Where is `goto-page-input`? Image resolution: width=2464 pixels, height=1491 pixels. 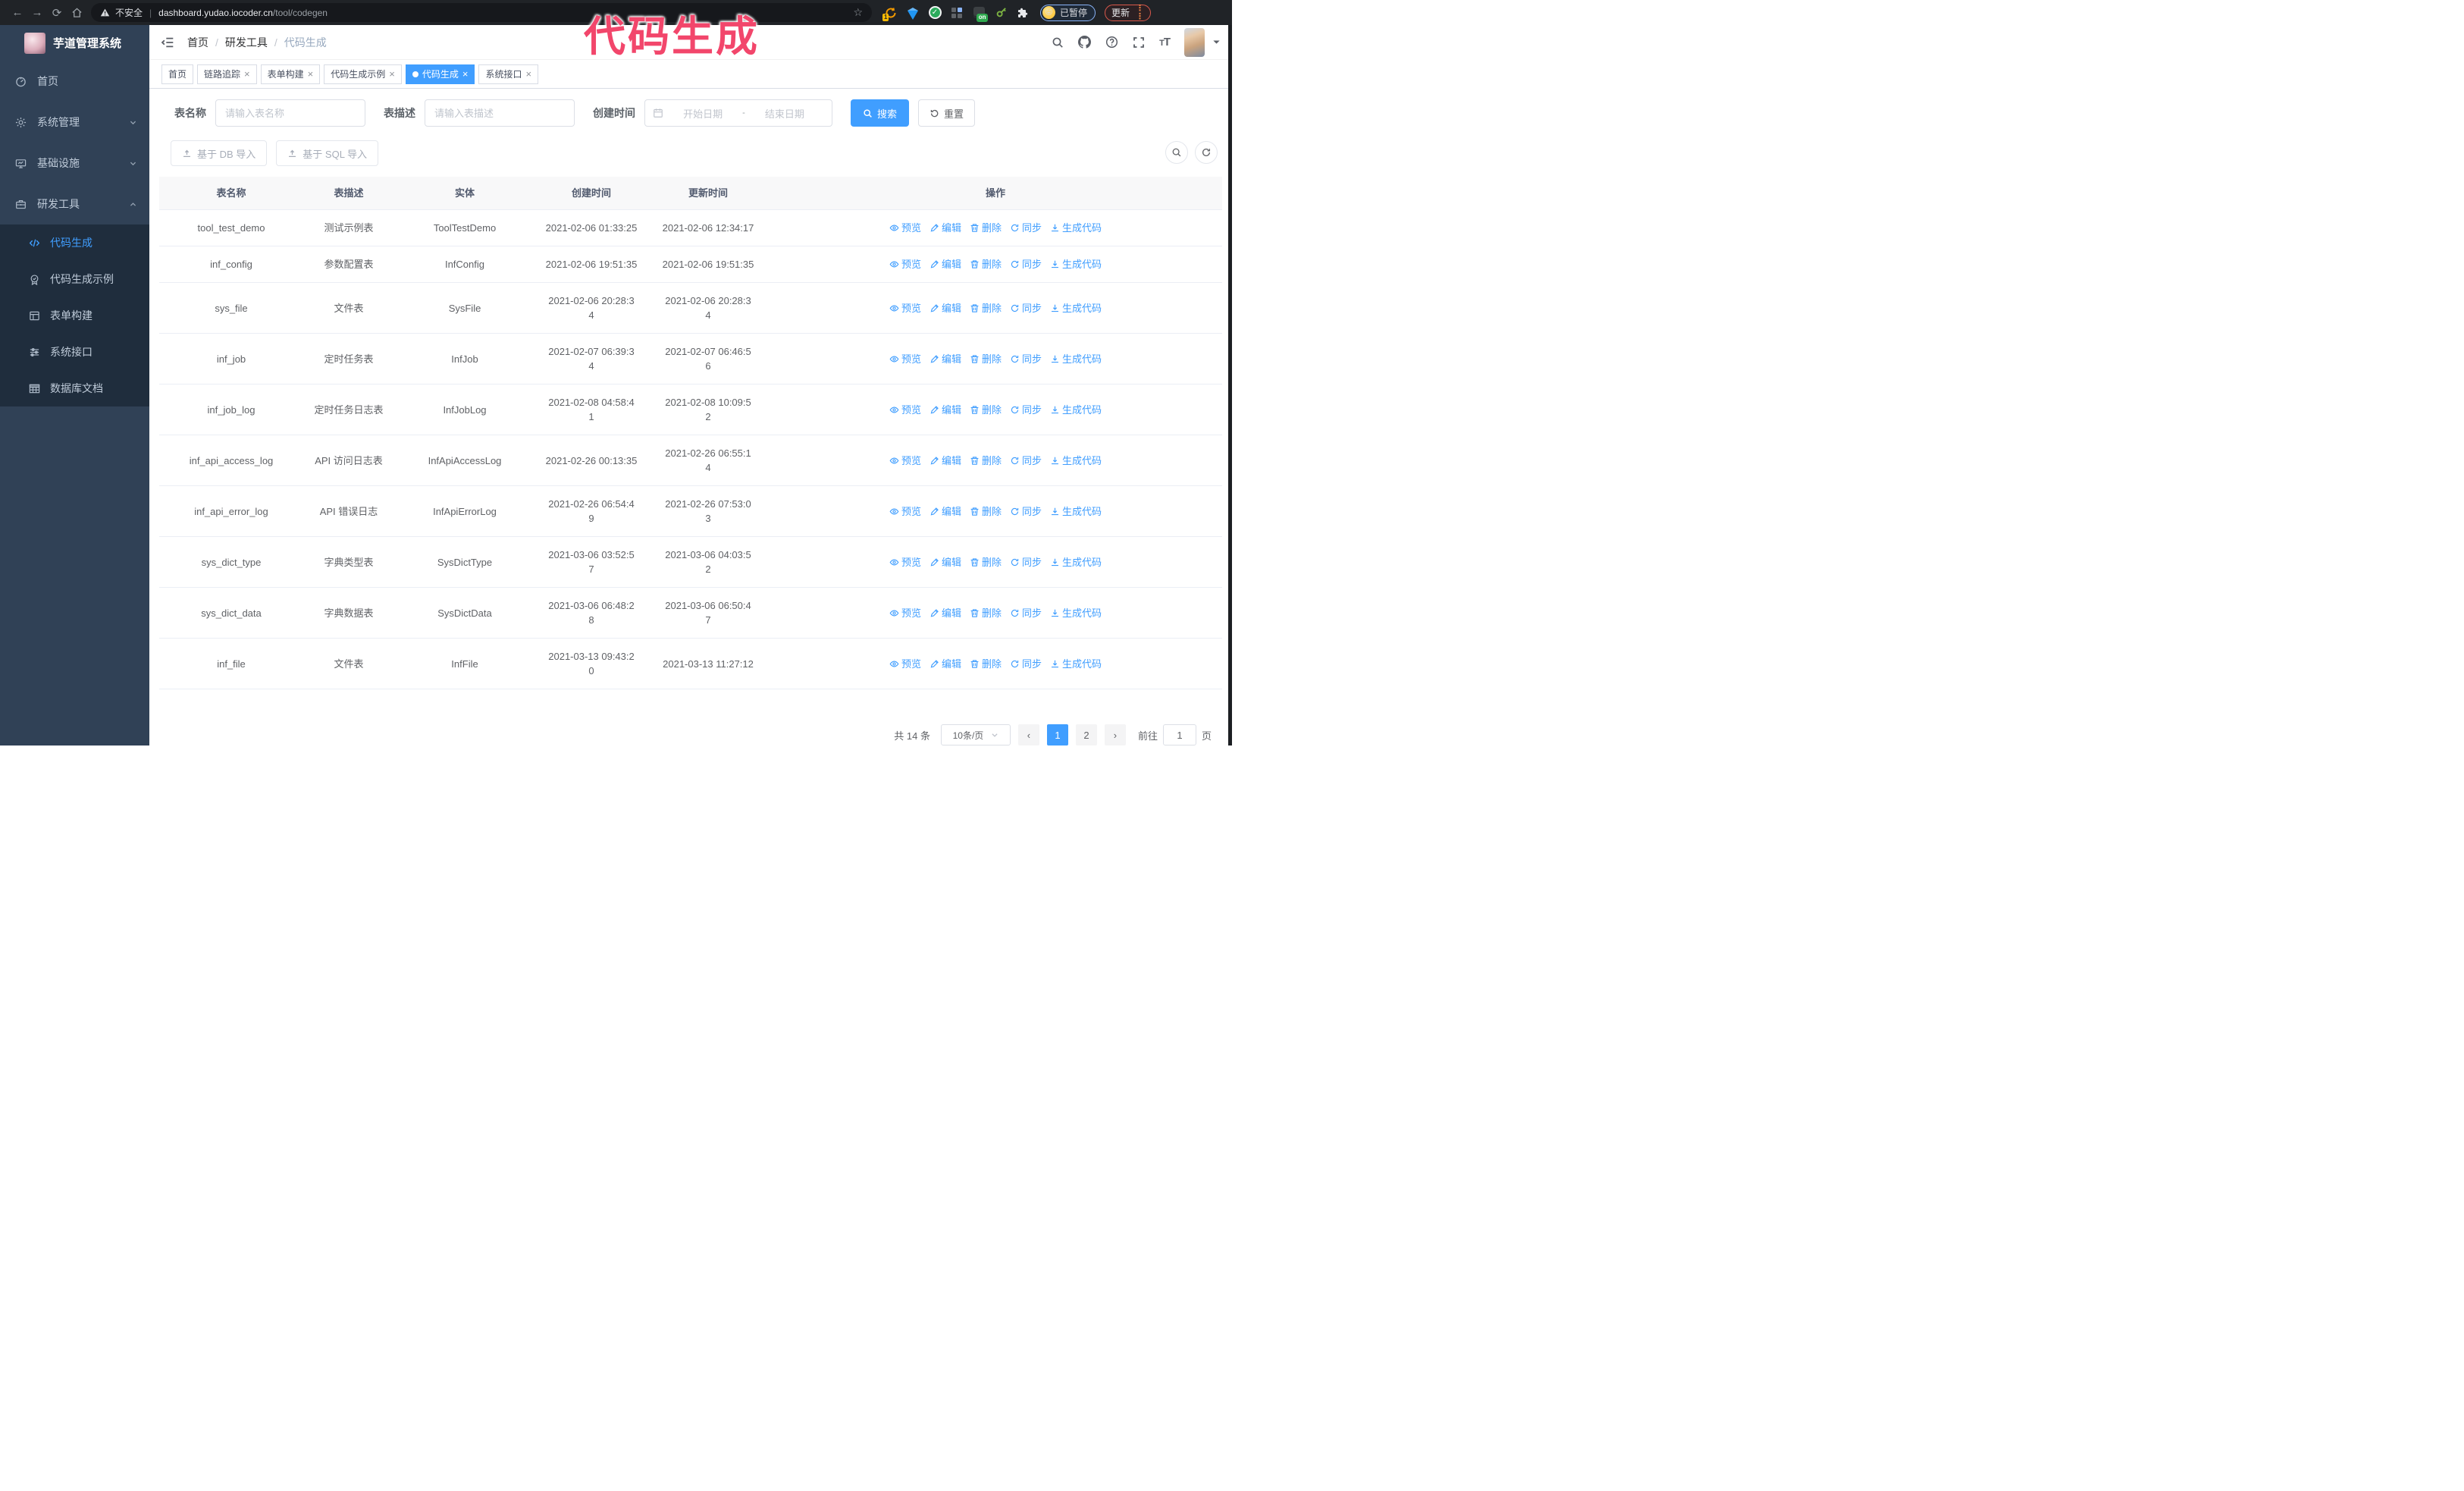
goto-page-input is located at coordinates (1179, 735).